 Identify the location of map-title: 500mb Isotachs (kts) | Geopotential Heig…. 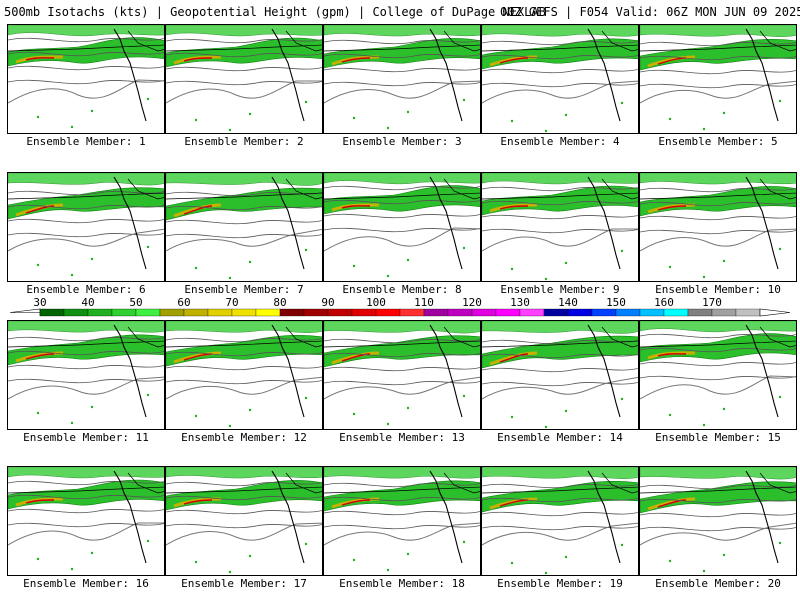
(275, 12).